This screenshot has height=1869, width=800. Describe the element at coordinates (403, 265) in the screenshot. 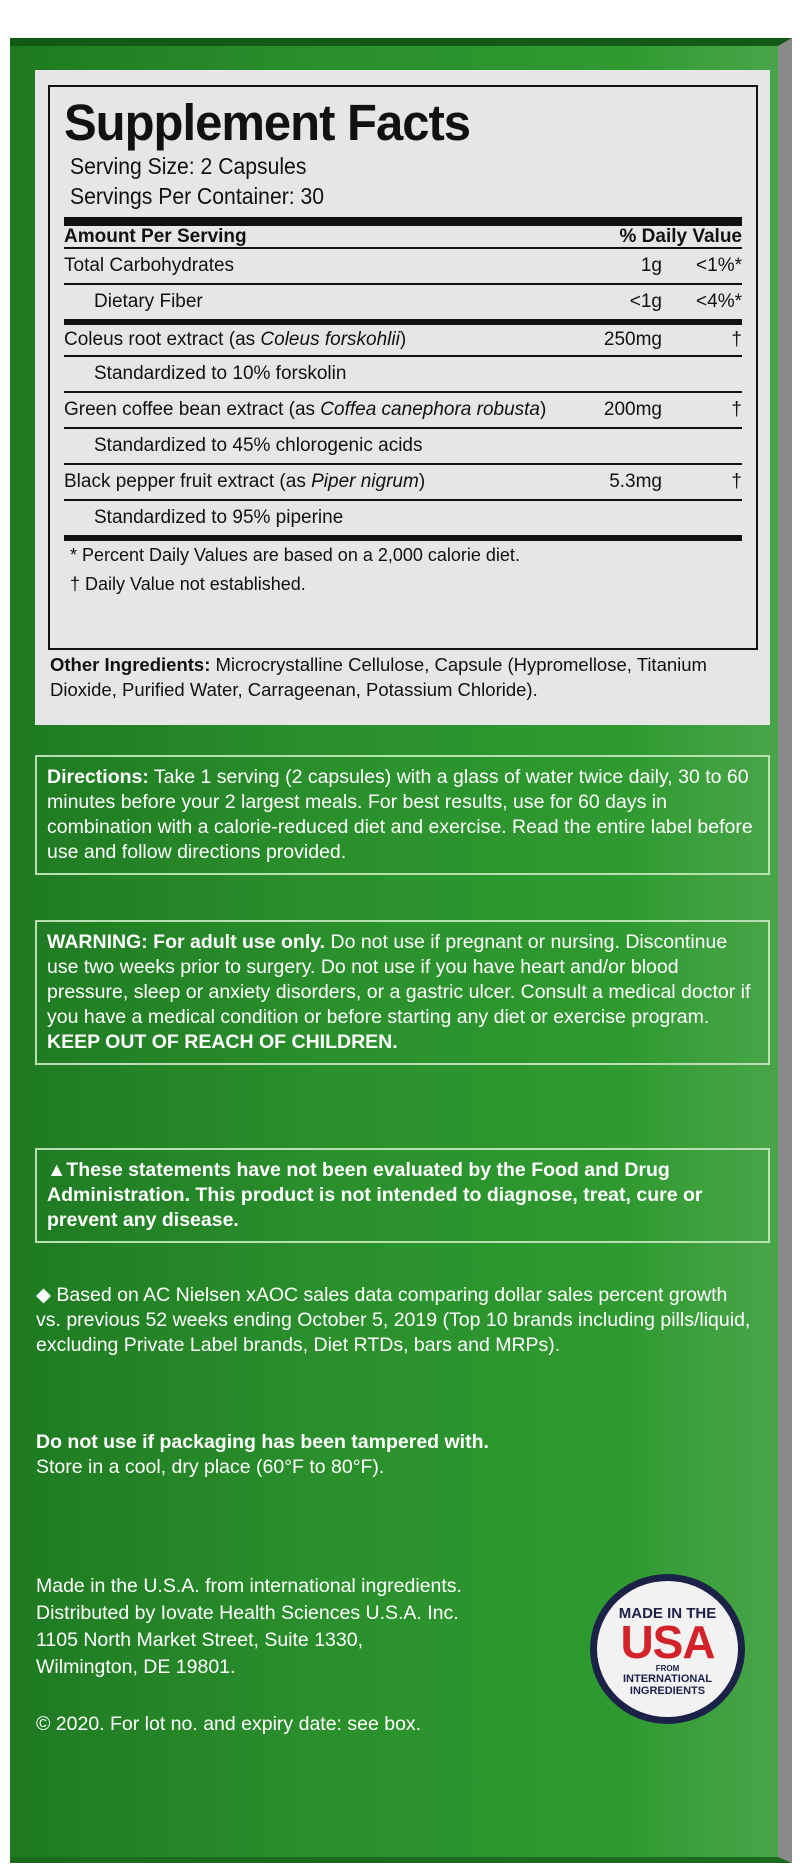

I see `table-row: Total Carbohydrates 1g <1%*` at that location.